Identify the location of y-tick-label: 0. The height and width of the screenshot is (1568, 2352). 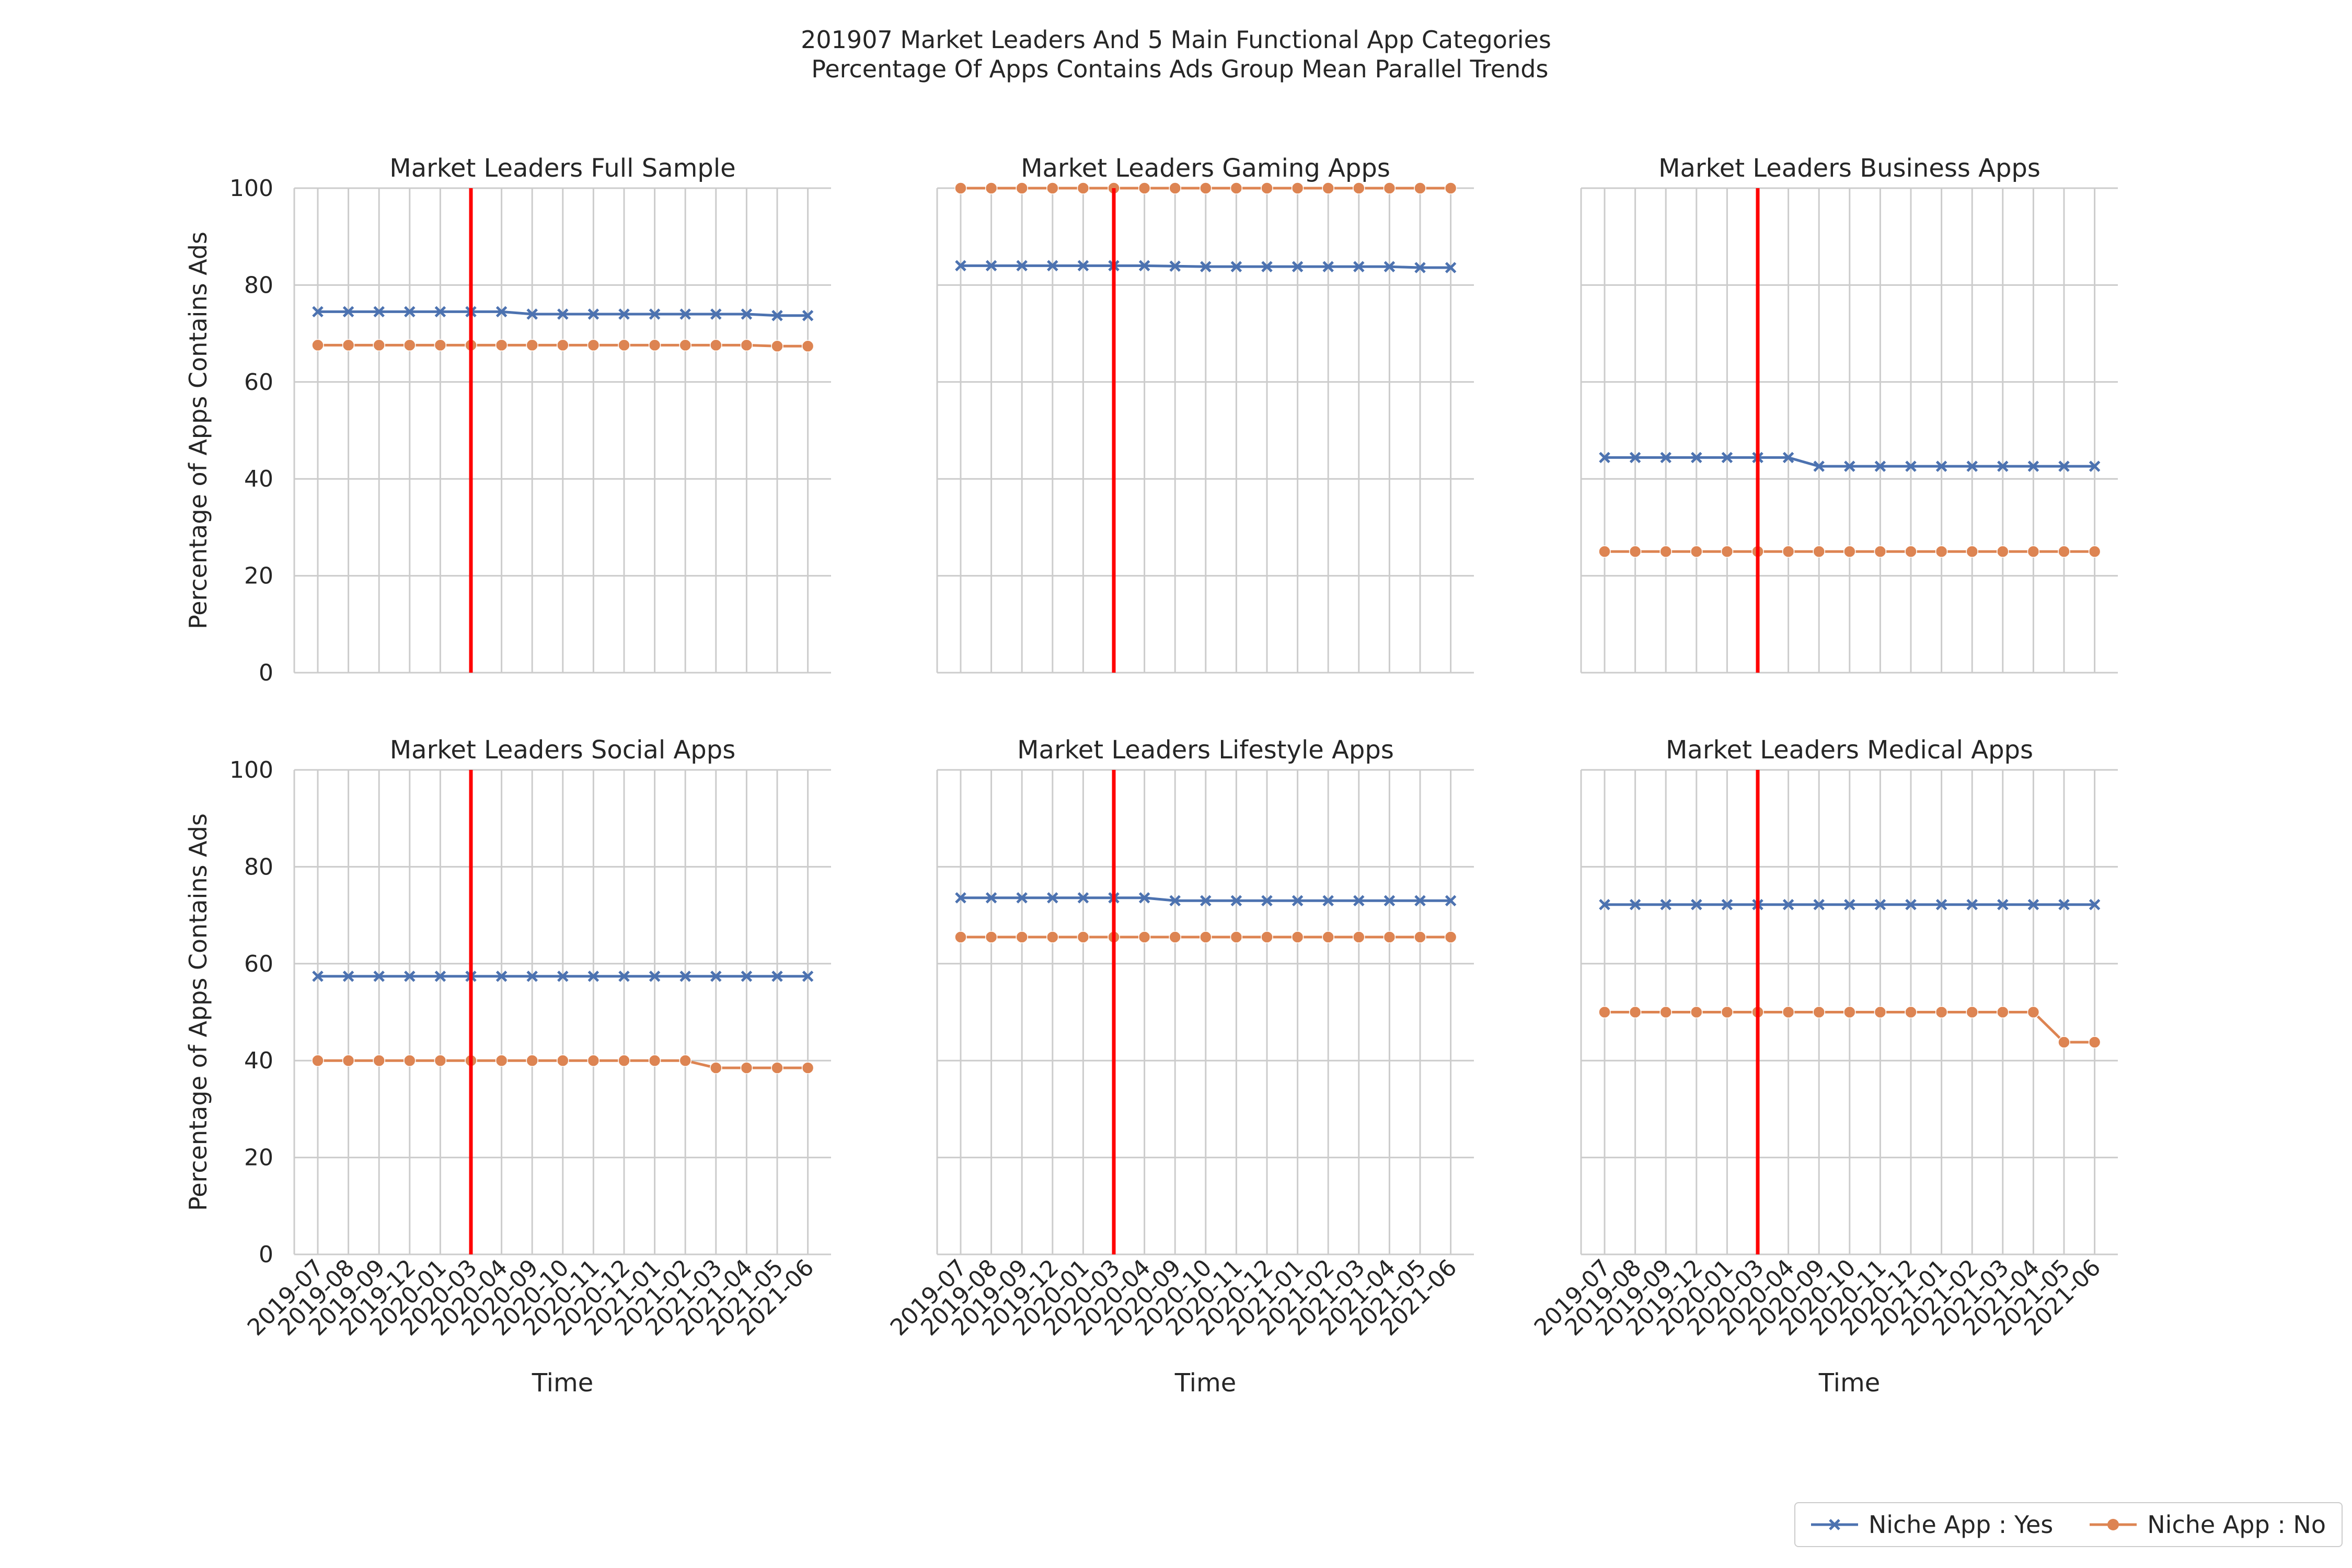
(266, 1254).